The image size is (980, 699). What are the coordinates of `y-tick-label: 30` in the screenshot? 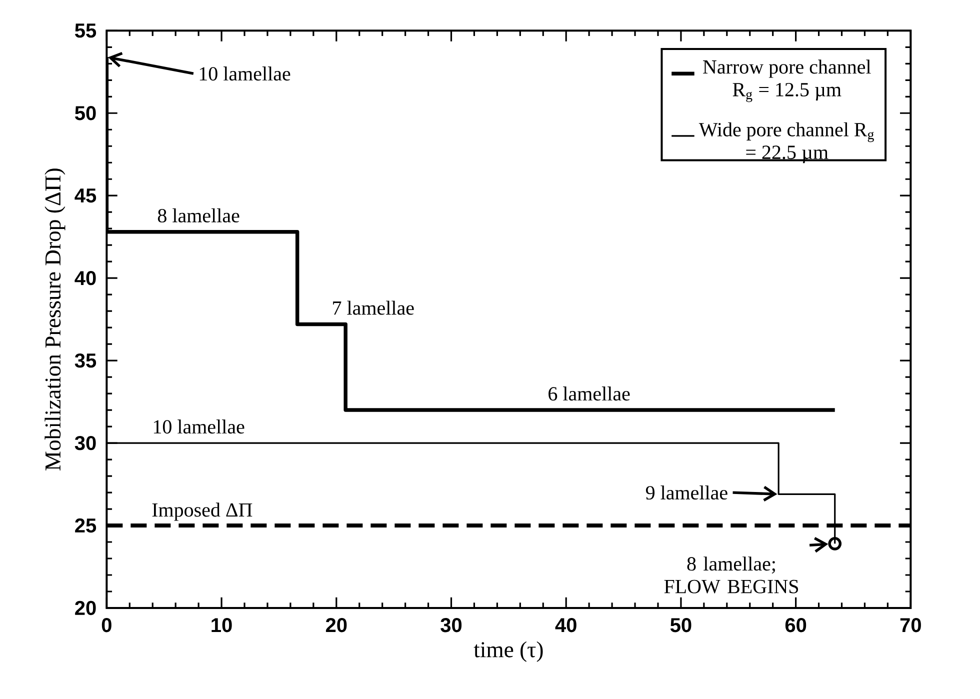 It's located at (85, 443).